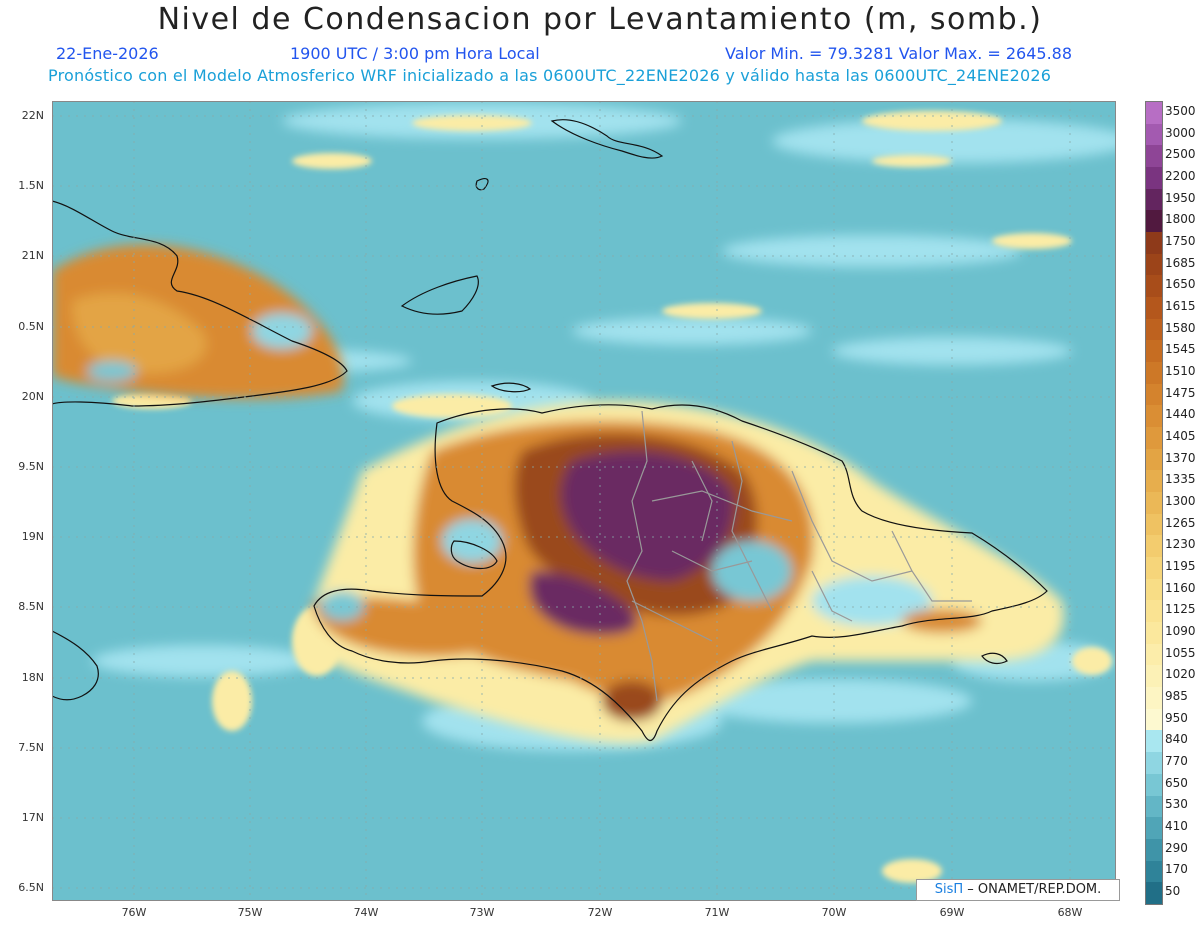 The image size is (1200, 927). I want to click on lat-label: 7.5N, so click(31, 747).